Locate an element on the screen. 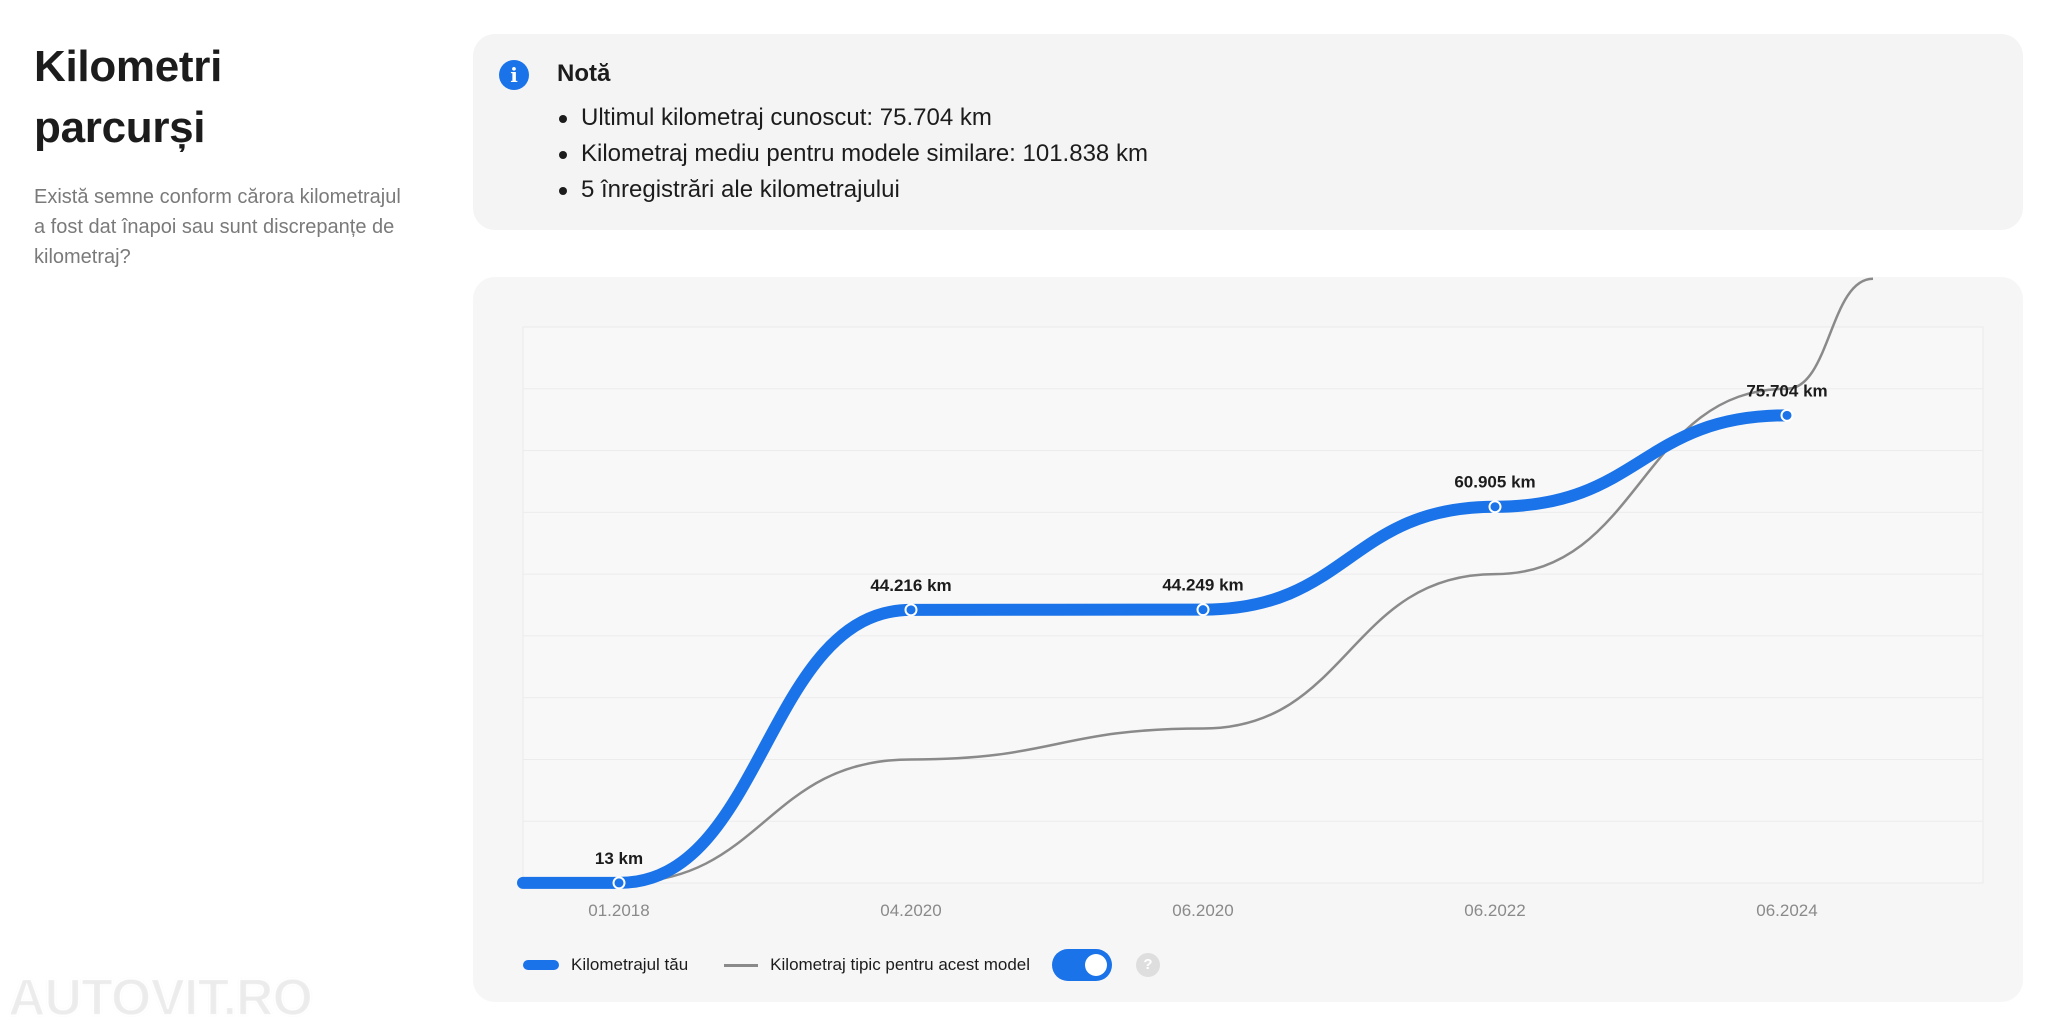 Image resolution: width=2048 pixels, height=1030 pixels. page-title: Kilometri parcurși is located at coordinates (234, 97).